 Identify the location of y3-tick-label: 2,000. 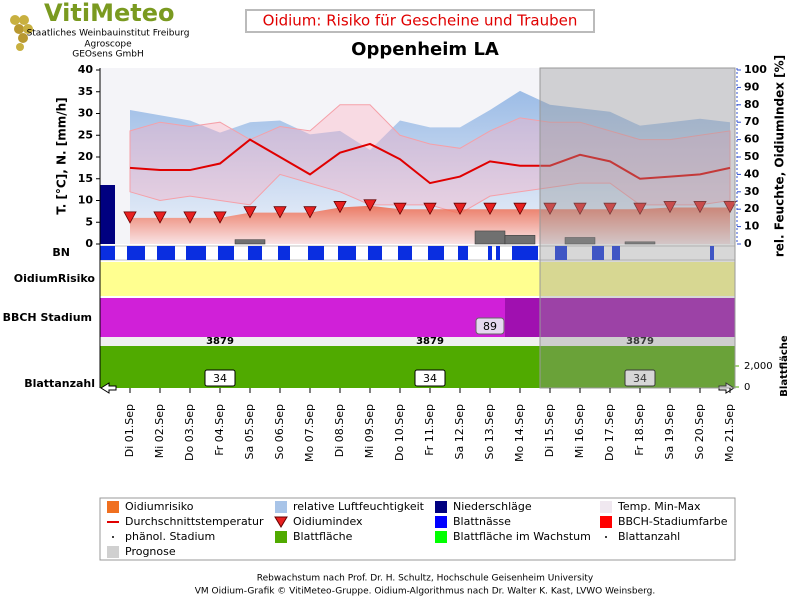
(758, 366).